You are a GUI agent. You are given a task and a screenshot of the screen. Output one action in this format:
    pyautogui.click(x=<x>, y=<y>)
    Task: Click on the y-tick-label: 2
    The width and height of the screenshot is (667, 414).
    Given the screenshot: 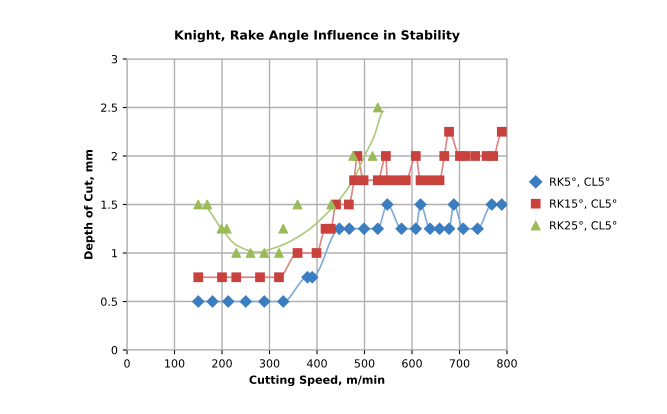 What is the action you would take?
    pyautogui.click(x=114, y=156)
    